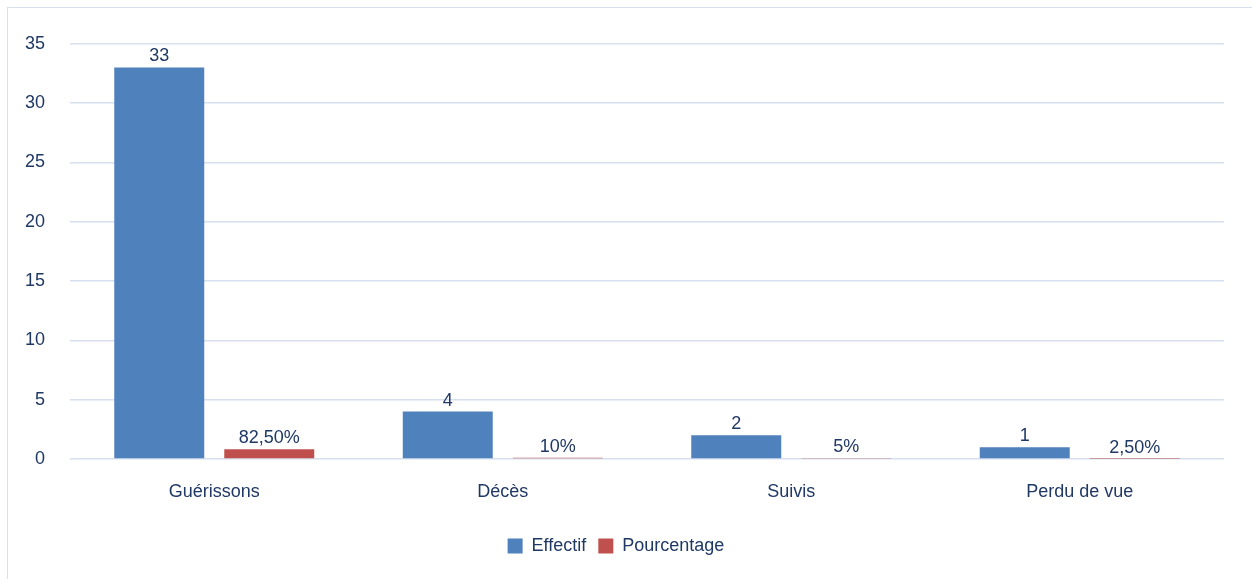  What do you see at coordinates (846, 446) in the screenshot?
I see `data-label: 5%` at bounding box center [846, 446].